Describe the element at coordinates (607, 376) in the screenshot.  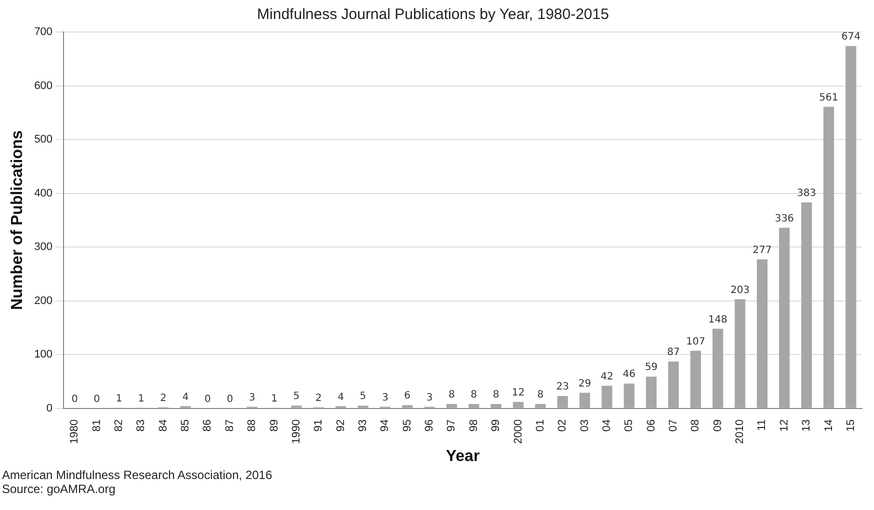
I see `data-label: 42` at that location.